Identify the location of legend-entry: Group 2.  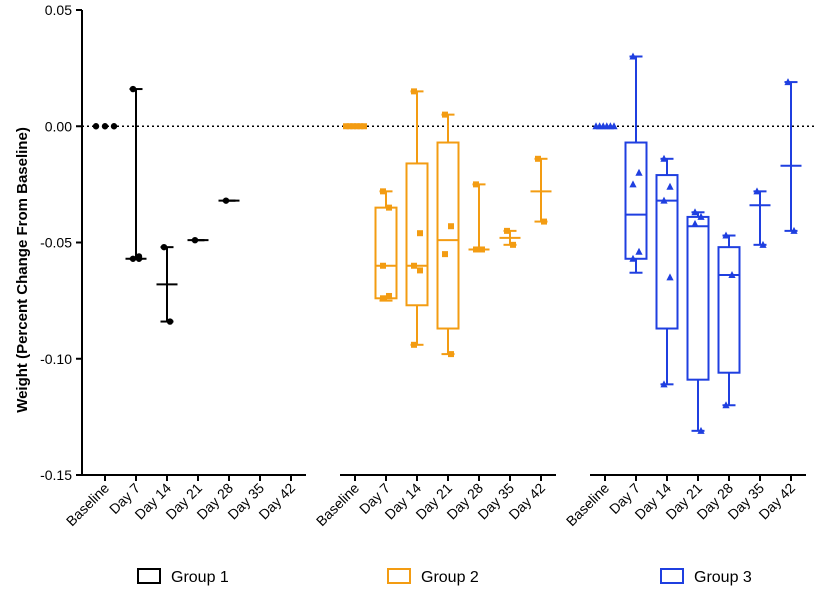
(433, 577).